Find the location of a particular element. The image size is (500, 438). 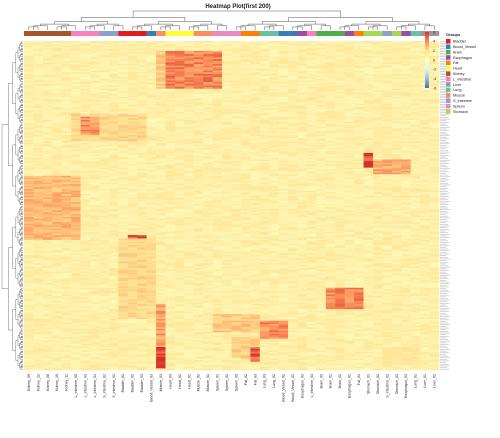

annotation-cell is located at coordinates (245, 33).